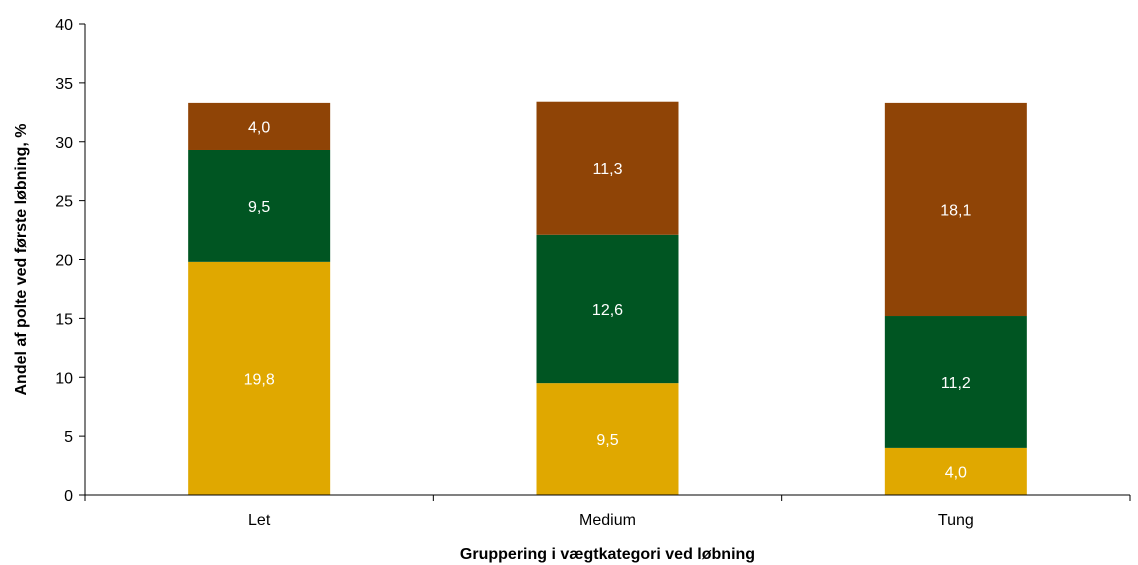  Describe the element at coordinates (64, 202) in the screenshot. I see `y-tick-label: 25` at that location.